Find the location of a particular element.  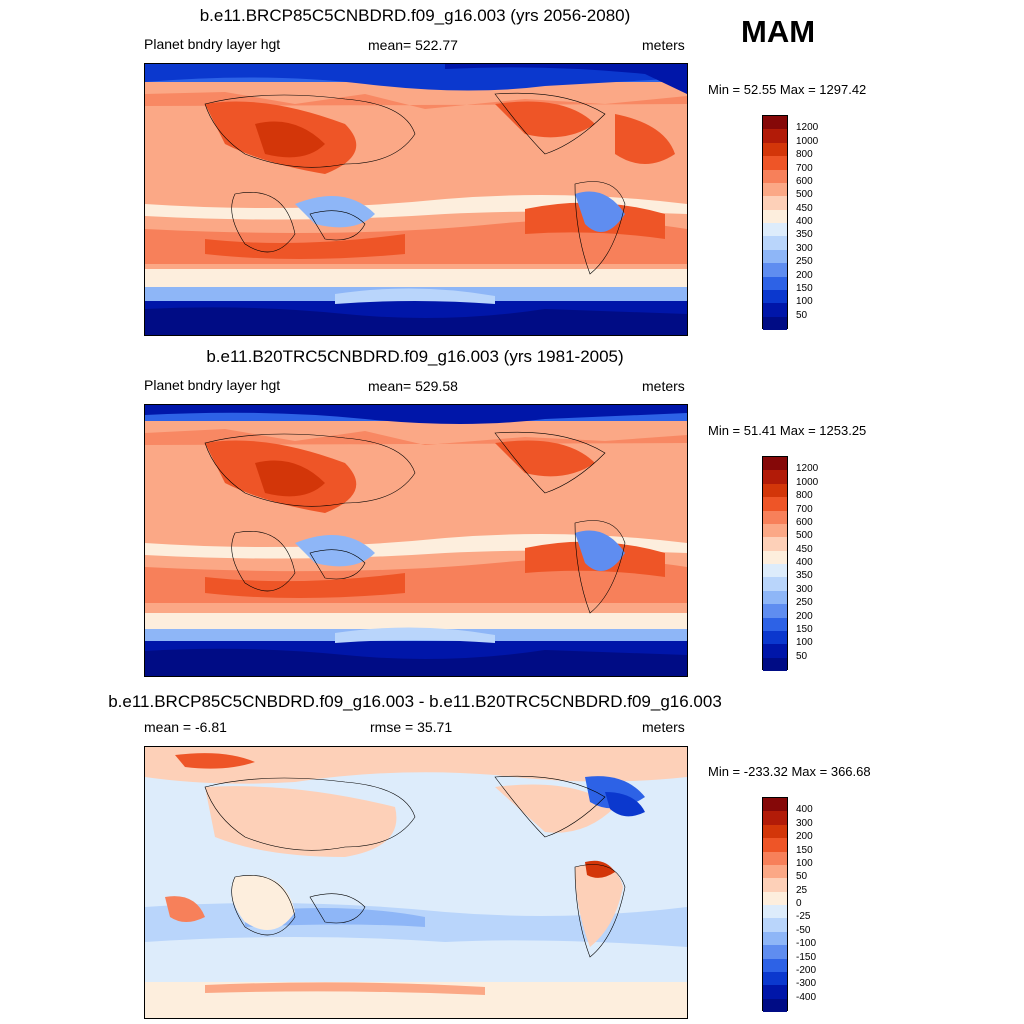

panel-3-units-label: meters is located at coordinates (663, 727).